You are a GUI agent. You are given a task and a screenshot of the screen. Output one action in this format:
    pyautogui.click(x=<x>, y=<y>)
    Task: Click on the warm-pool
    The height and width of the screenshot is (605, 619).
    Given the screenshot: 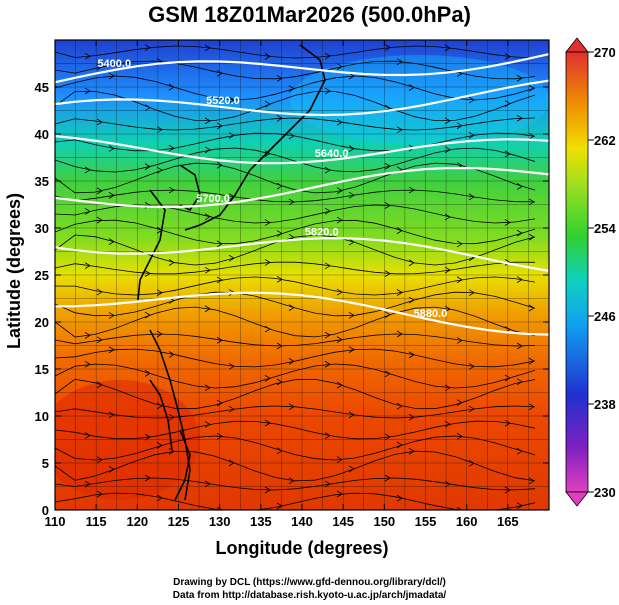 What is the action you would take?
    pyautogui.click(x=127, y=440)
    